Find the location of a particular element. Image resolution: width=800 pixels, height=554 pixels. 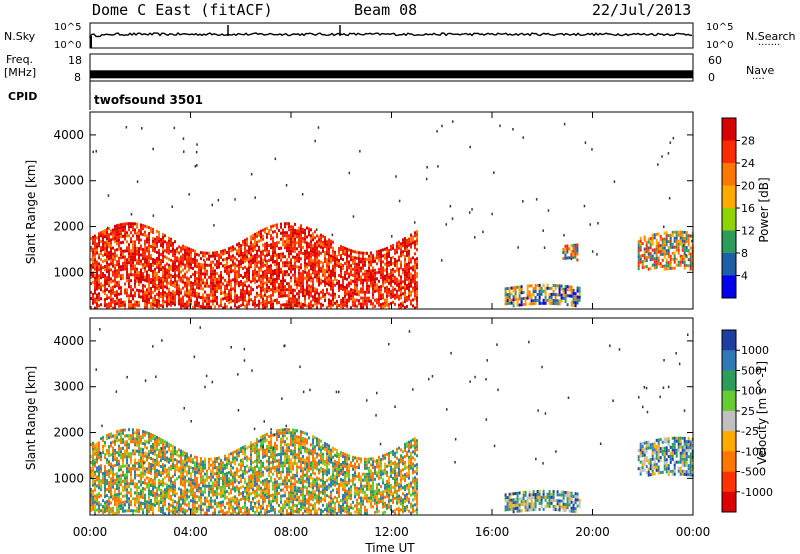

nsky-line is located at coordinates (391, 35).